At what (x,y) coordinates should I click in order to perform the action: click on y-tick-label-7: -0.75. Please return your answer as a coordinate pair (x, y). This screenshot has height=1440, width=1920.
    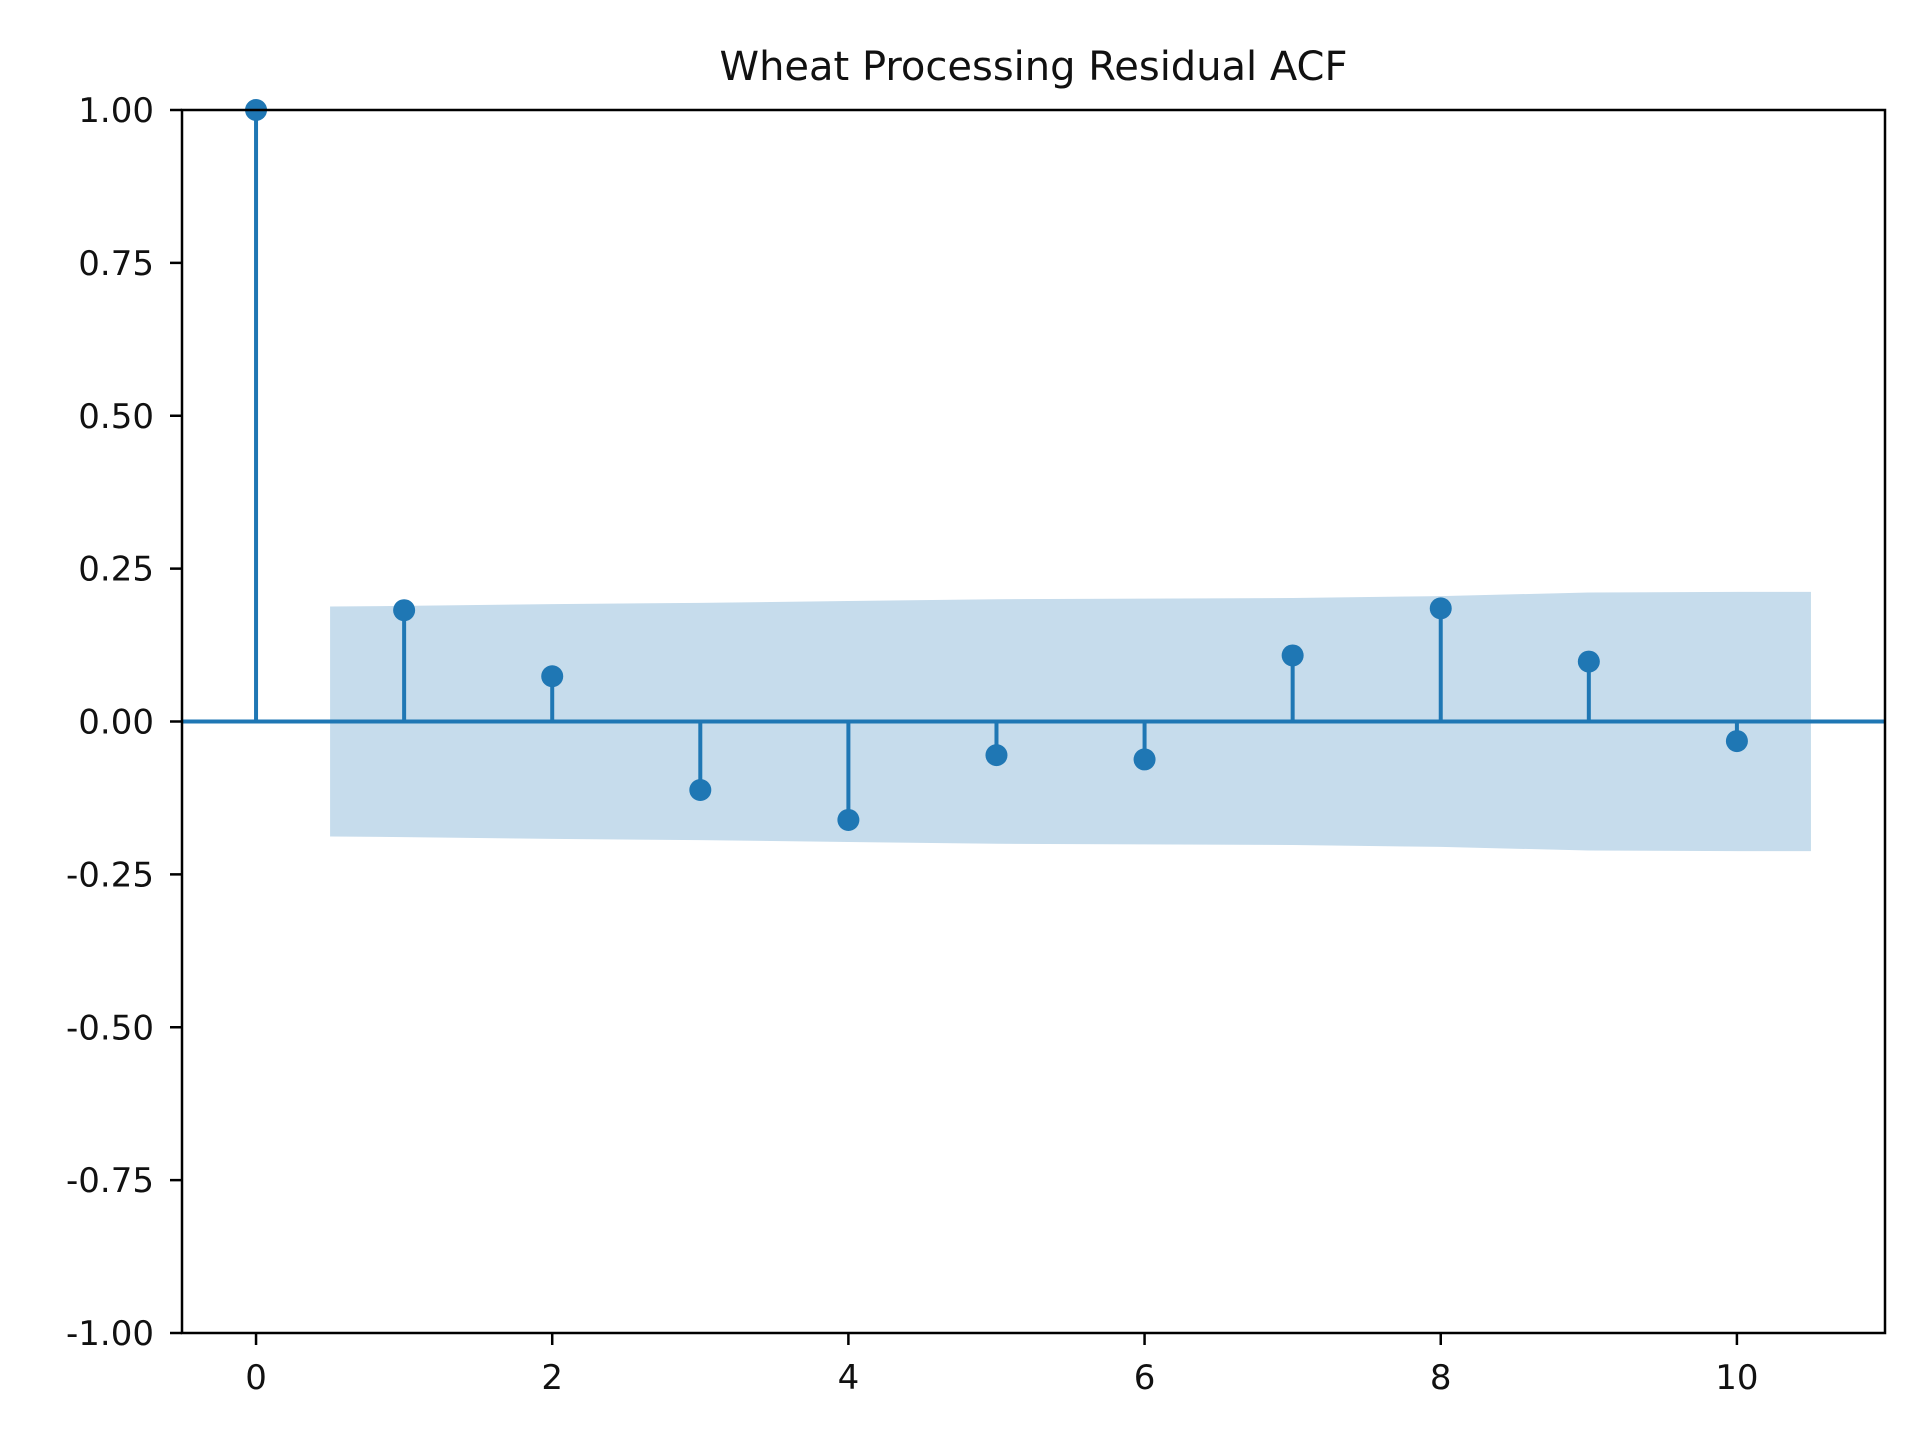
    Looking at the image, I should click on (110, 1181).